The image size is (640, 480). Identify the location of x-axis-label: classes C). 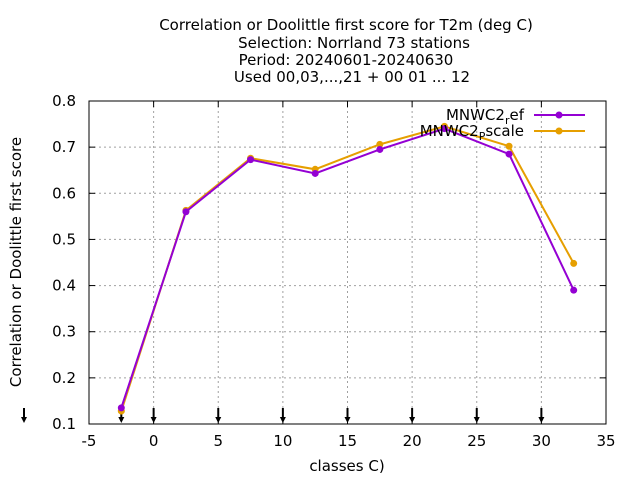
(346, 466).